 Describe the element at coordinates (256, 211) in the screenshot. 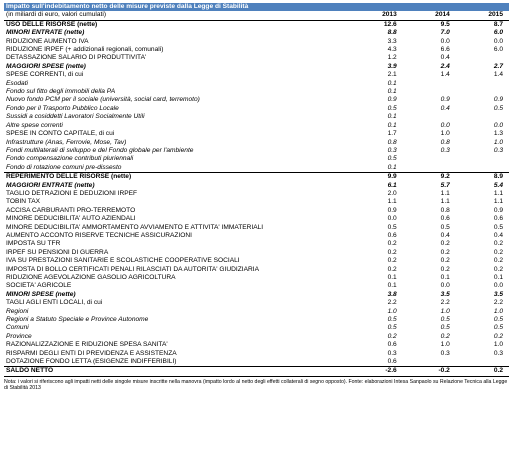

I see `table-row: ACCISA CARBURANTI PRO-TERREMOTO 0.9 0.8 0.9` at that location.